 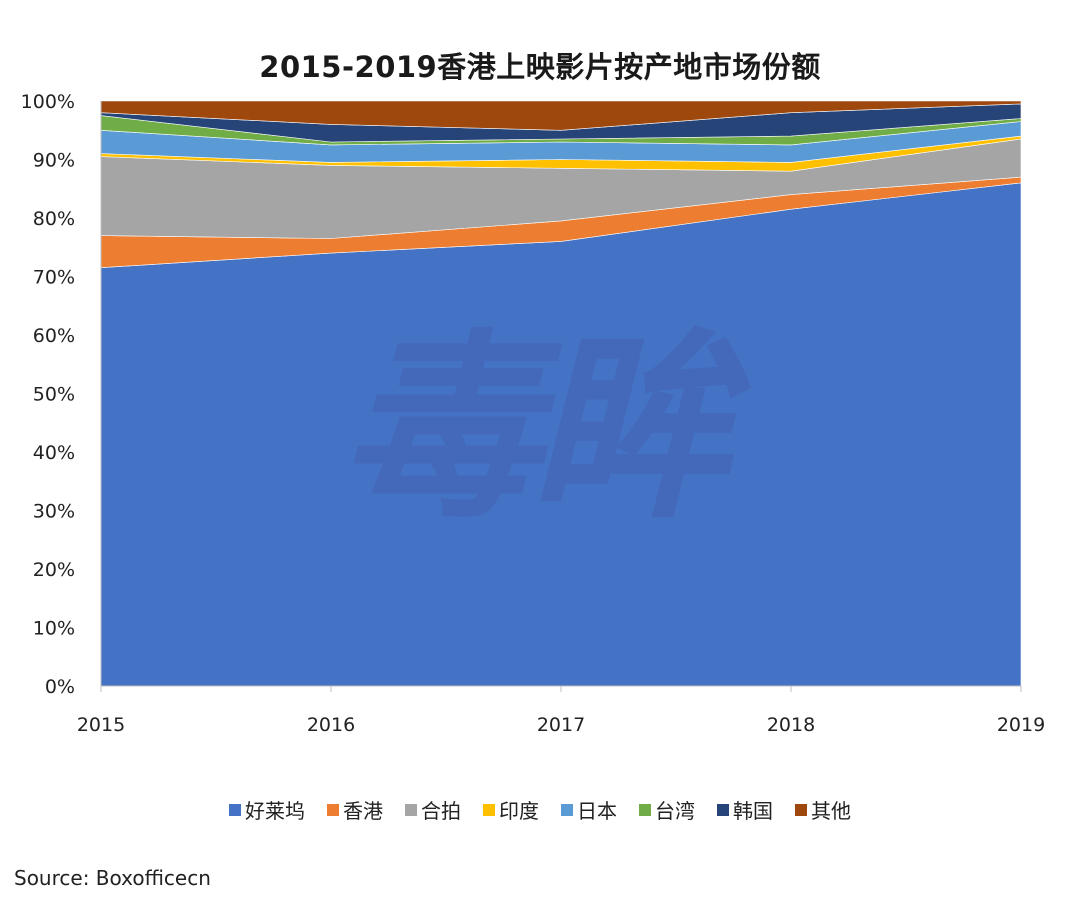 What do you see at coordinates (54, 453) in the screenshot?
I see `y-tick-label: 40%` at bounding box center [54, 453].